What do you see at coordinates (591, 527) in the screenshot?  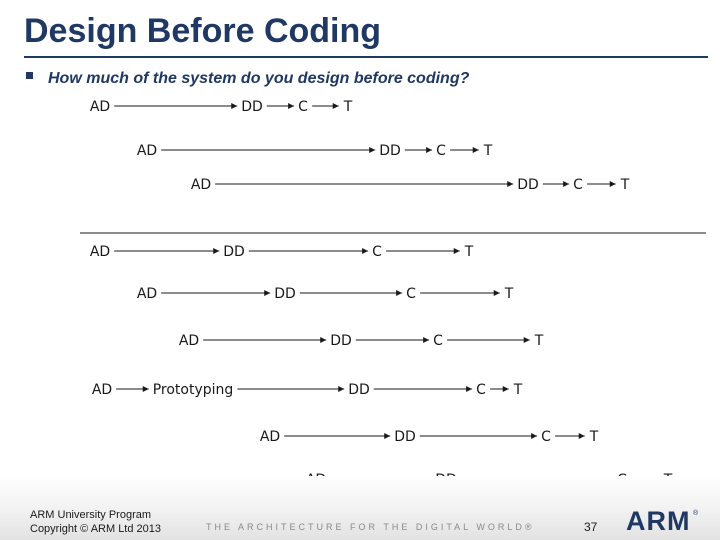 I see `page-number: 37` at bounding box center [591, 527].